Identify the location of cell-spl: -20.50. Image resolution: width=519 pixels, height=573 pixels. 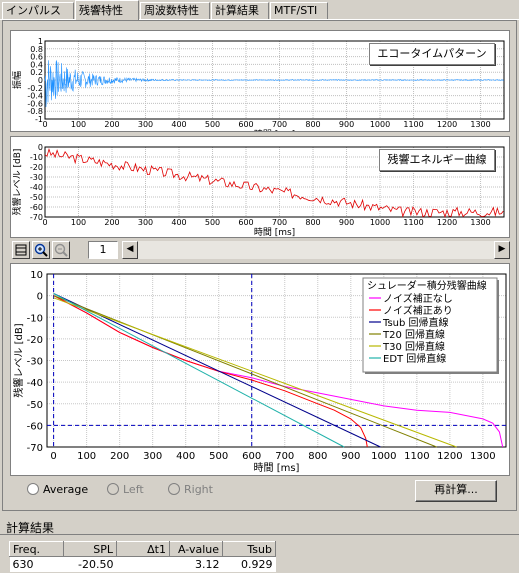
(90, 564).